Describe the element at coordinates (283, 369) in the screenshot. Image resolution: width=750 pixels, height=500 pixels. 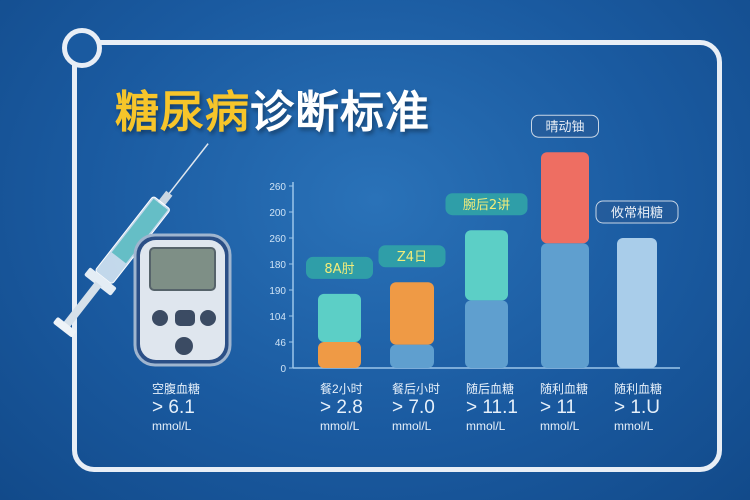
I see `y-tick-label: 0` at that location.